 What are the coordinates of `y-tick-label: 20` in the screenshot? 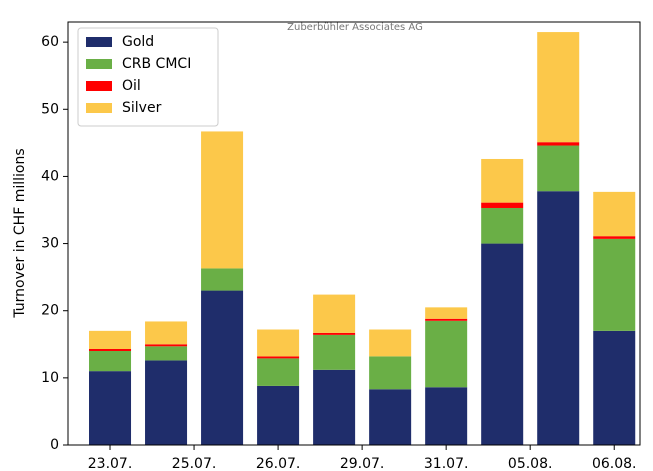 It's located at (50, 311).